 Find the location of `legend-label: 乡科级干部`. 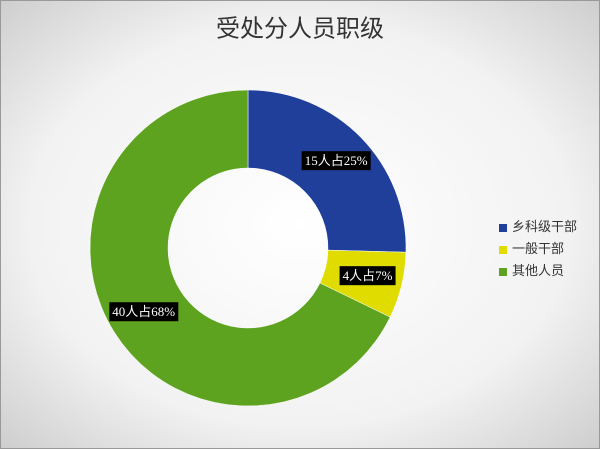

legend-label: 乡科级干部 is located at coordinates (544, 226).